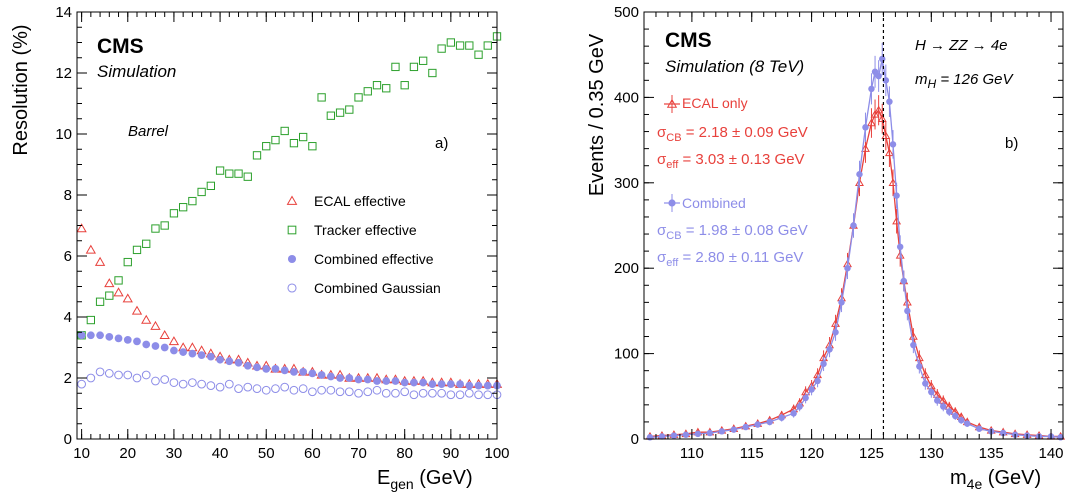 The image size is (1069, 499). What do you see at coordinates (360, 201) in the screenshot?
I see `svg-text: ECAL effective` at bounding box center [360, 201].